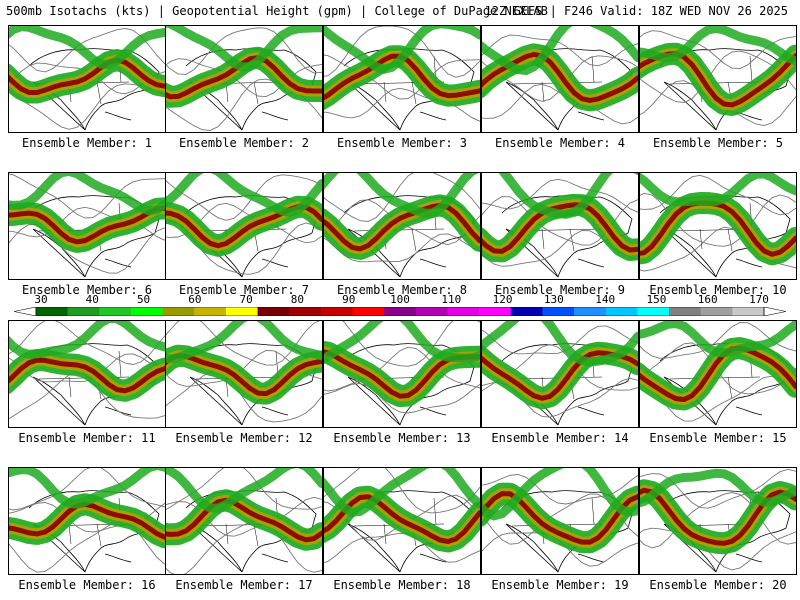 Image resolution: width=800 pixels, height=600 pixels. I want to click on colorbar-tick-label: 40, so click(92, 299).